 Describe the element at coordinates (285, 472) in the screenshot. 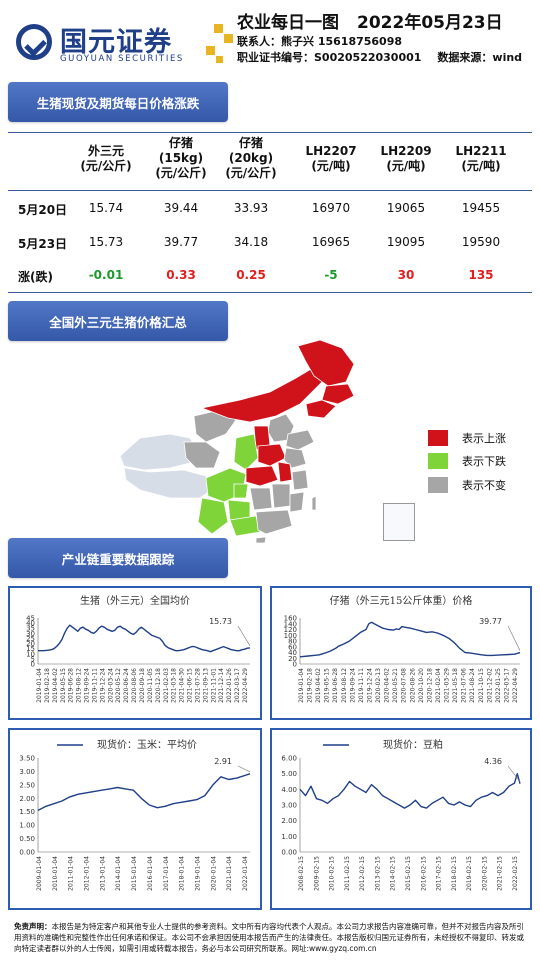

I see `map-region-anhui` at that location.